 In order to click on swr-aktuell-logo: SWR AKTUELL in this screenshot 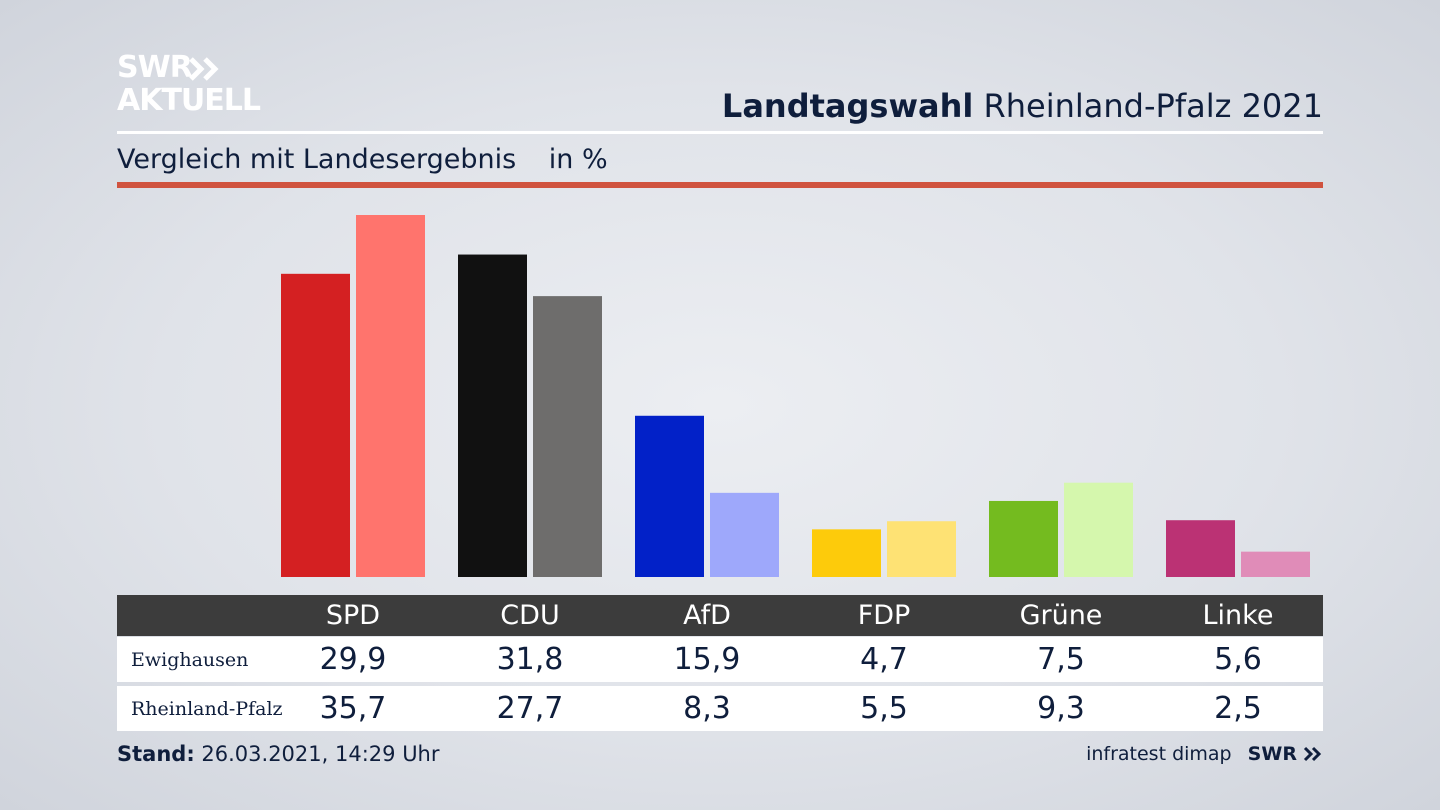, I will do `click(197, 86)`.